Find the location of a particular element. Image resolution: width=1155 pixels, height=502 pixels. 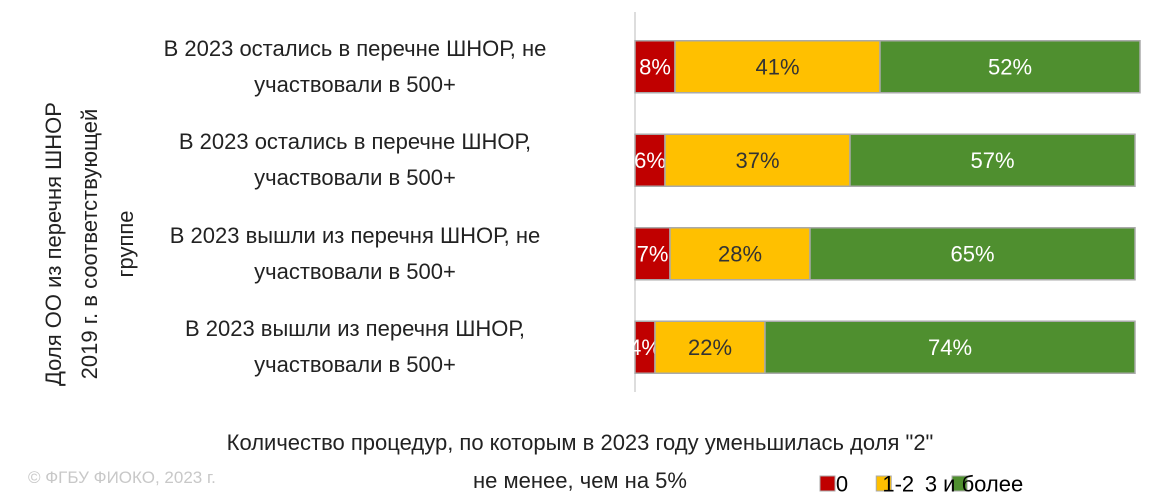

data-label: 37% is located at coordinates (757, 160).